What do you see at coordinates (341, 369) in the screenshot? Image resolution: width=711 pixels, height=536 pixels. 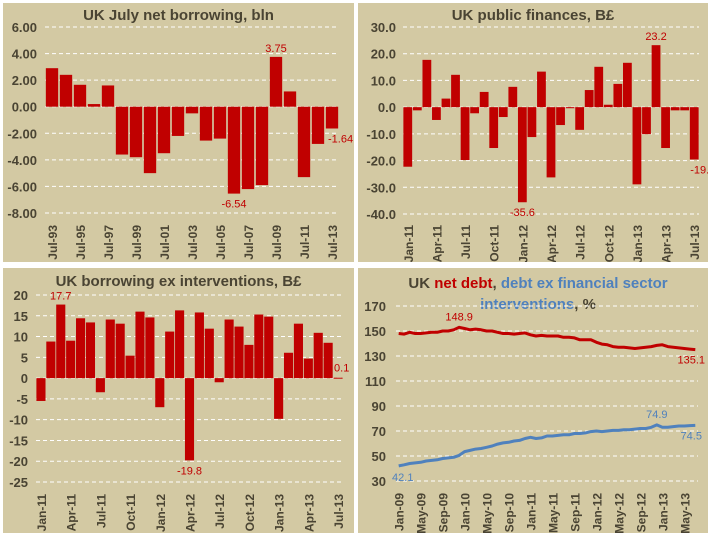 I see `data-label: 0.1` at bounding box center [341, 369].